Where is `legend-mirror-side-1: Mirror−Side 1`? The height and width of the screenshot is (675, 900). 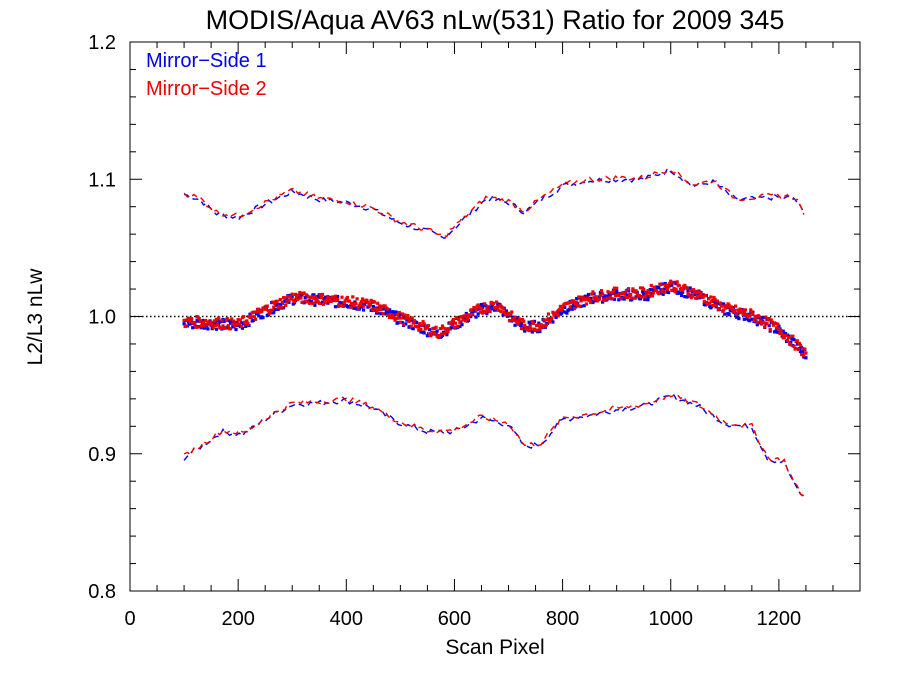
legend-mirror-side-1: Mirror−Side 1 is located at coordinates (206, 61).